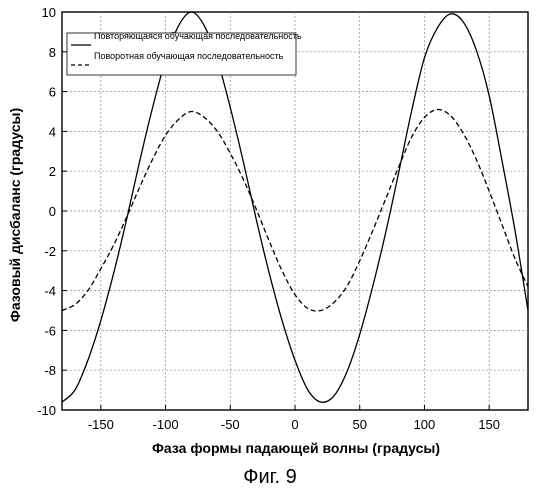 This screenshot has height=500, width=540. I want to click on y-tick-label: -6, so click(50, 330).